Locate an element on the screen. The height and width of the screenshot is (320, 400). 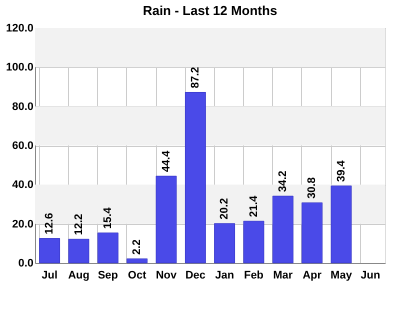
y-tick-label: 120.0 is located at coordinates (20, 28).